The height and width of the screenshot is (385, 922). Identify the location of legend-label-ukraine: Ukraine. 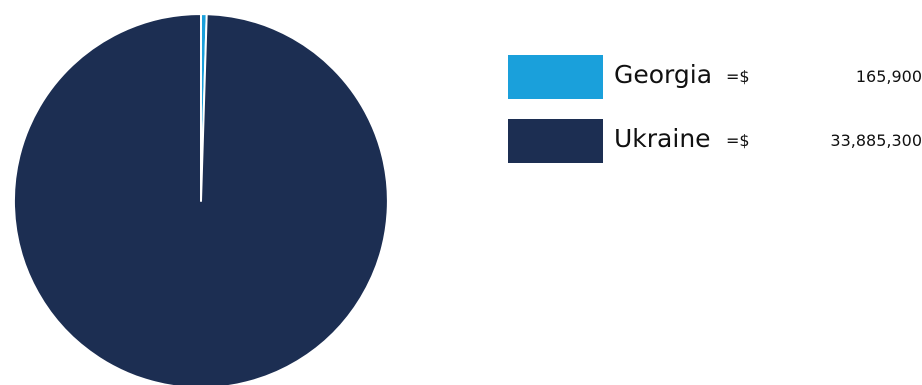
(662, 138).